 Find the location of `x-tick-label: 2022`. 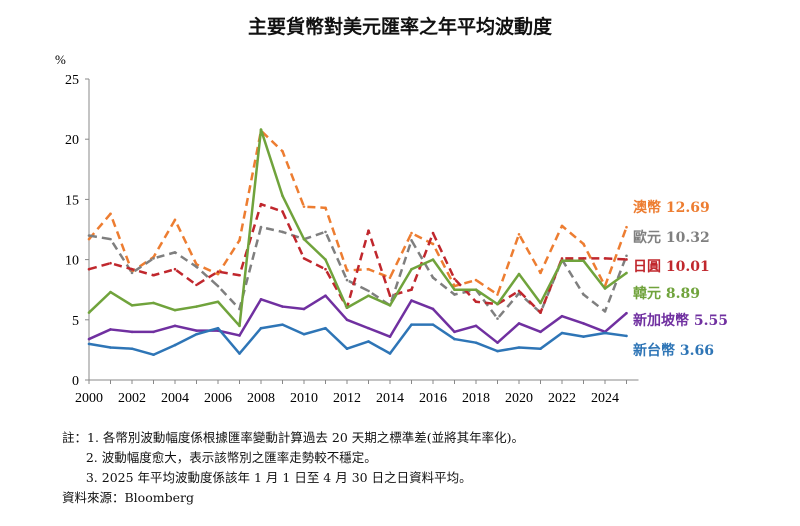

x-tick-label: 2022 is located at coordinates (562, 398).